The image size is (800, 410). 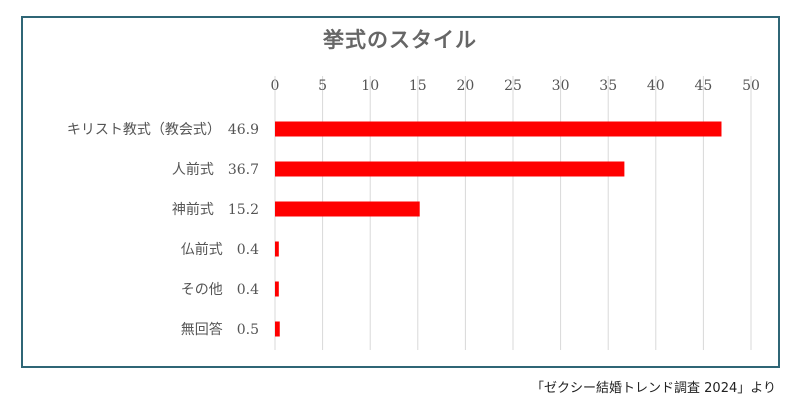 I want to click on x-tick-label: 15, so click(x=418, y=86).